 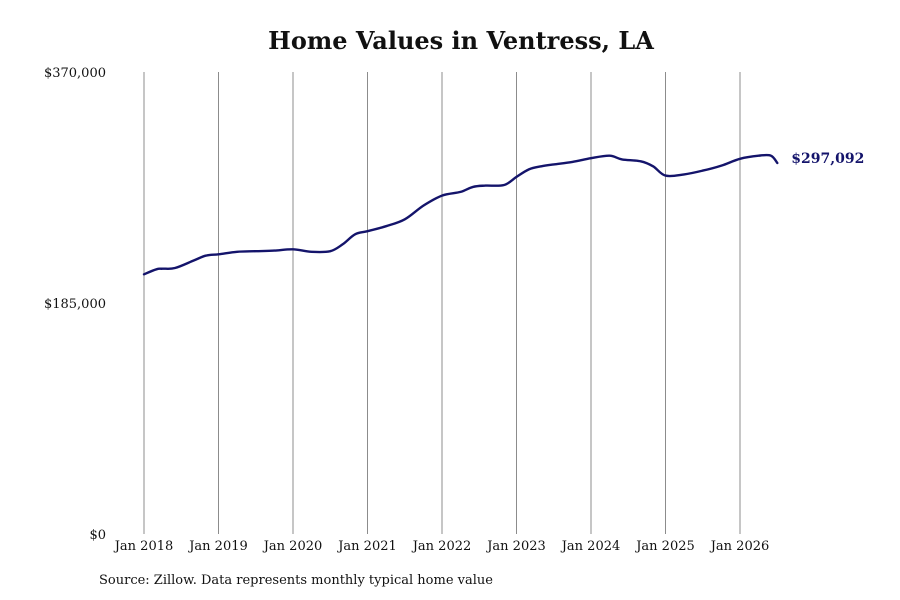 I want to click on y-axis-ticks: $370,000 $185,000 $0, so click(x=75, y=304).